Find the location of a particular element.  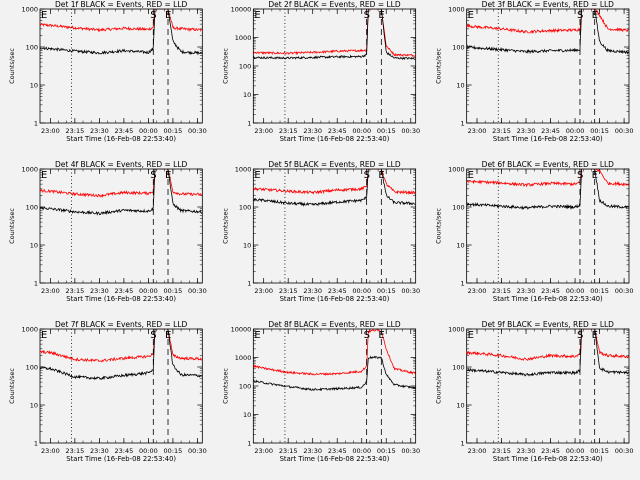

chart-title: Det 3f BLACK = Events, RED = LLD is located at coordinates (548, 4).